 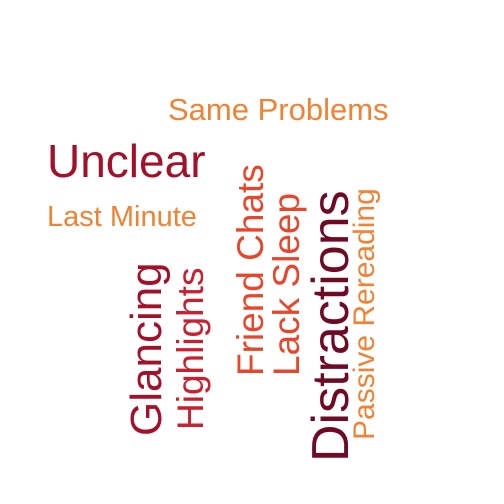 What do you see at coordinates (126, 161) in the screenshot?
I see `word-unclear: Unclear` at bounding box center [126, 161].